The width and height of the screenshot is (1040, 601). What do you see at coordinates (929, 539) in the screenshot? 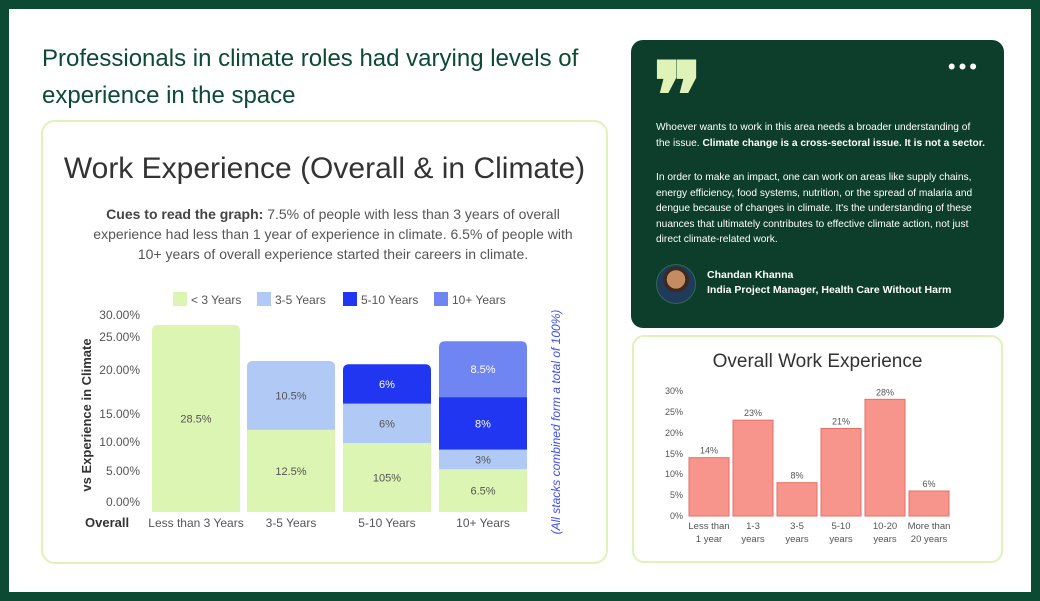
I see `x-category-label: 20 years` at bounding box center [929, 539].